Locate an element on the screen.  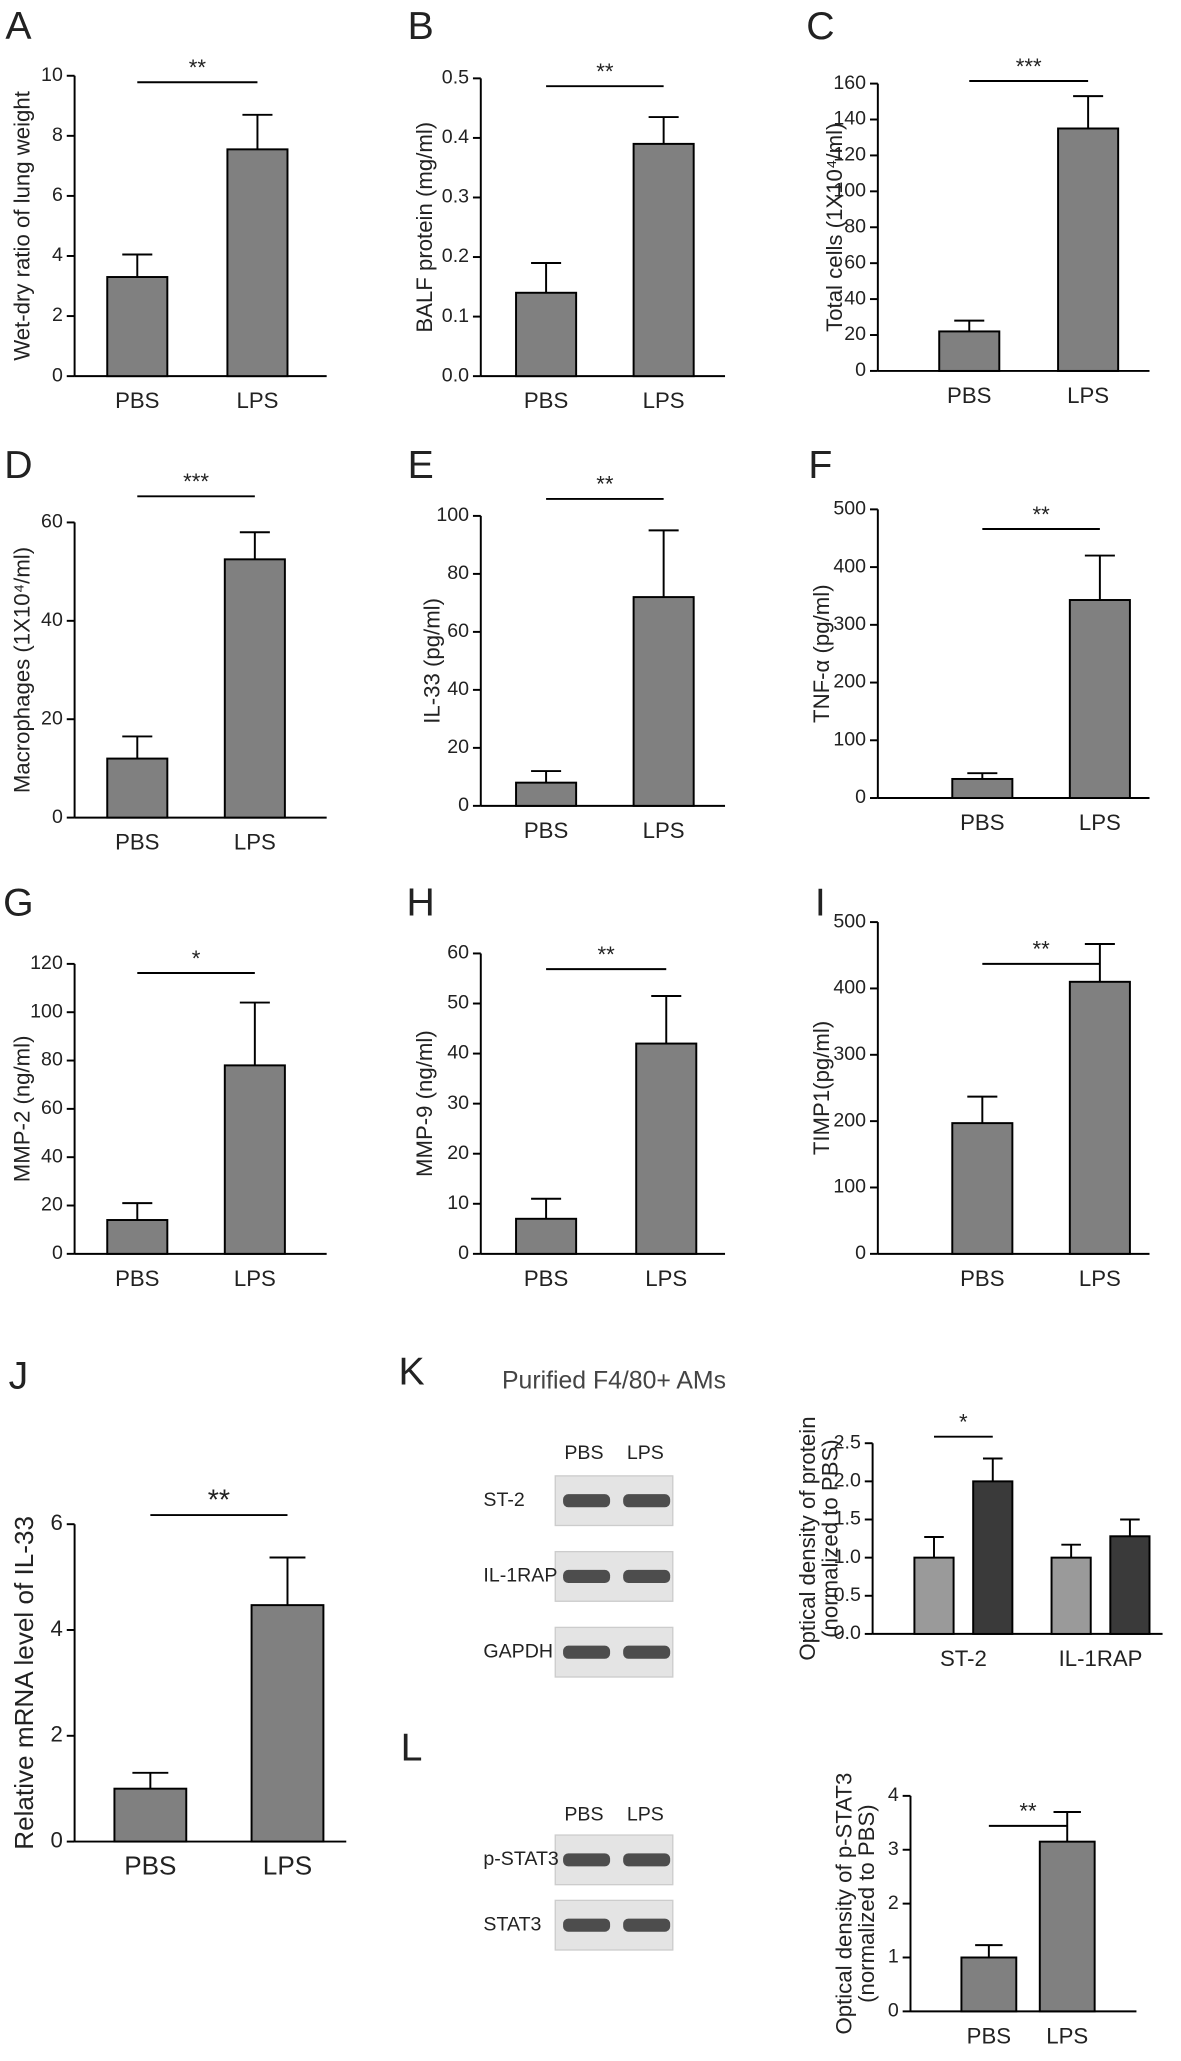
blot-column-label: PBS is located at coordinates (583, 1815).